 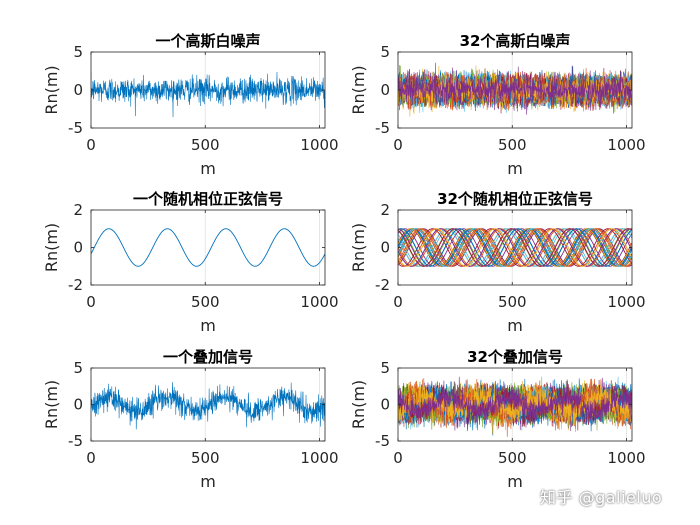 I want to click on chart-title: 32个高斯白噪声, so click(x=515, y=41).